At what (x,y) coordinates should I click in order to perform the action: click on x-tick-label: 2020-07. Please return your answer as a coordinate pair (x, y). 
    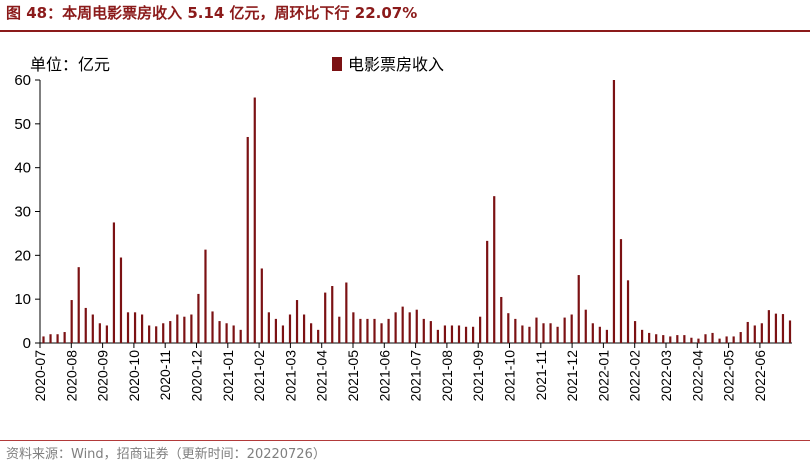
    Looking at the image, I should click on (40, 376).